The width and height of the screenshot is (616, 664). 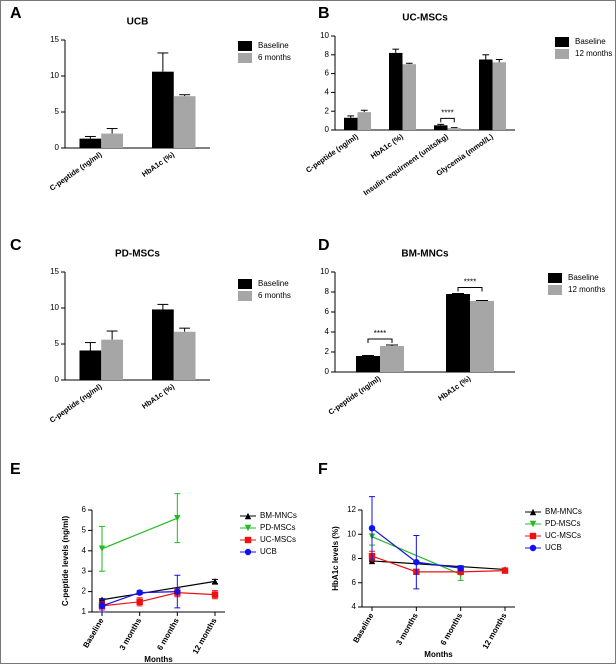 I want to click on chart-title: UCB, so click(x=138, y=22).